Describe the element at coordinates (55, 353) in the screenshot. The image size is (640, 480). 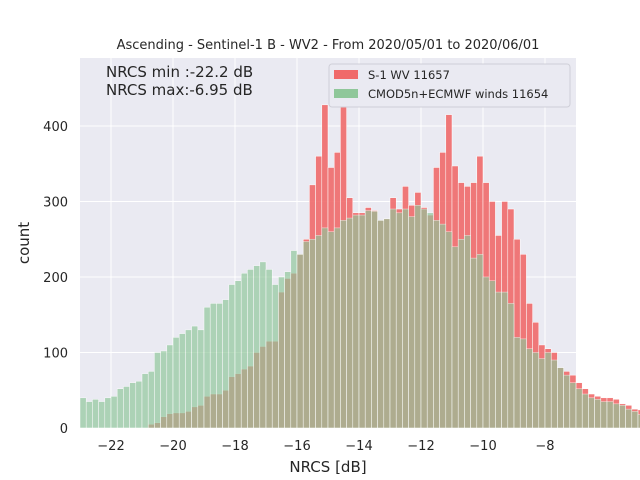
I see `y-tick-label: 100` at that location.